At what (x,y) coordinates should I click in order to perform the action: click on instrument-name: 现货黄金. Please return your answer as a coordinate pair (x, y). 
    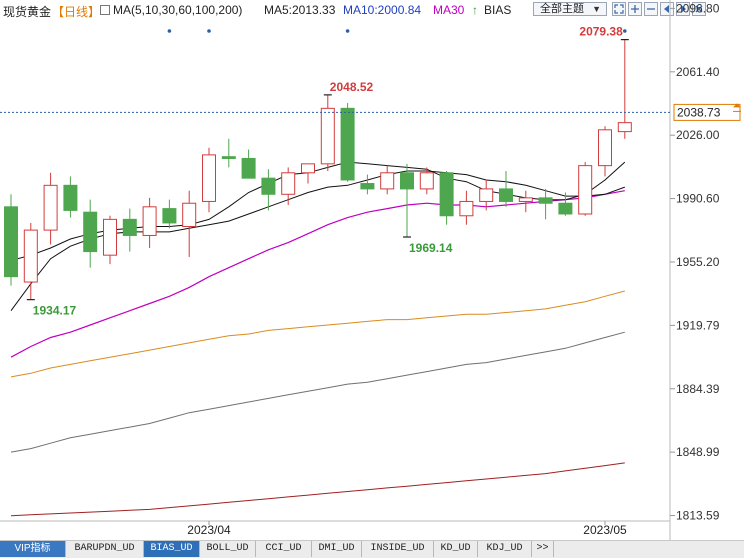
    Looking at the image, I should click on (27, 12).